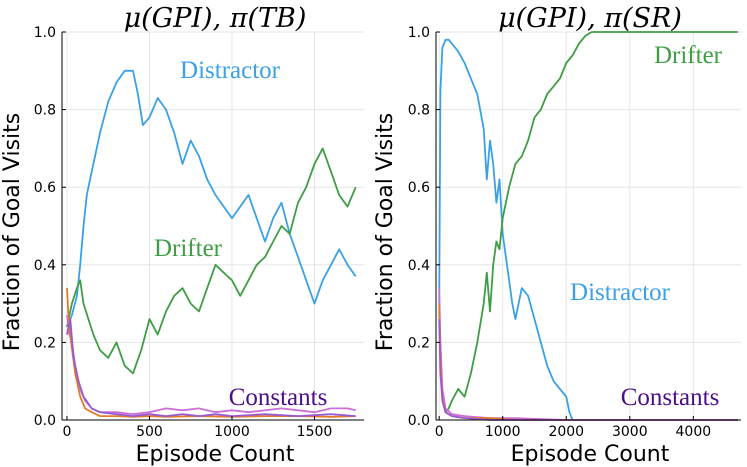 The image size is (747, 467). I want to click on series-line-constants_b, so click(211, 353).